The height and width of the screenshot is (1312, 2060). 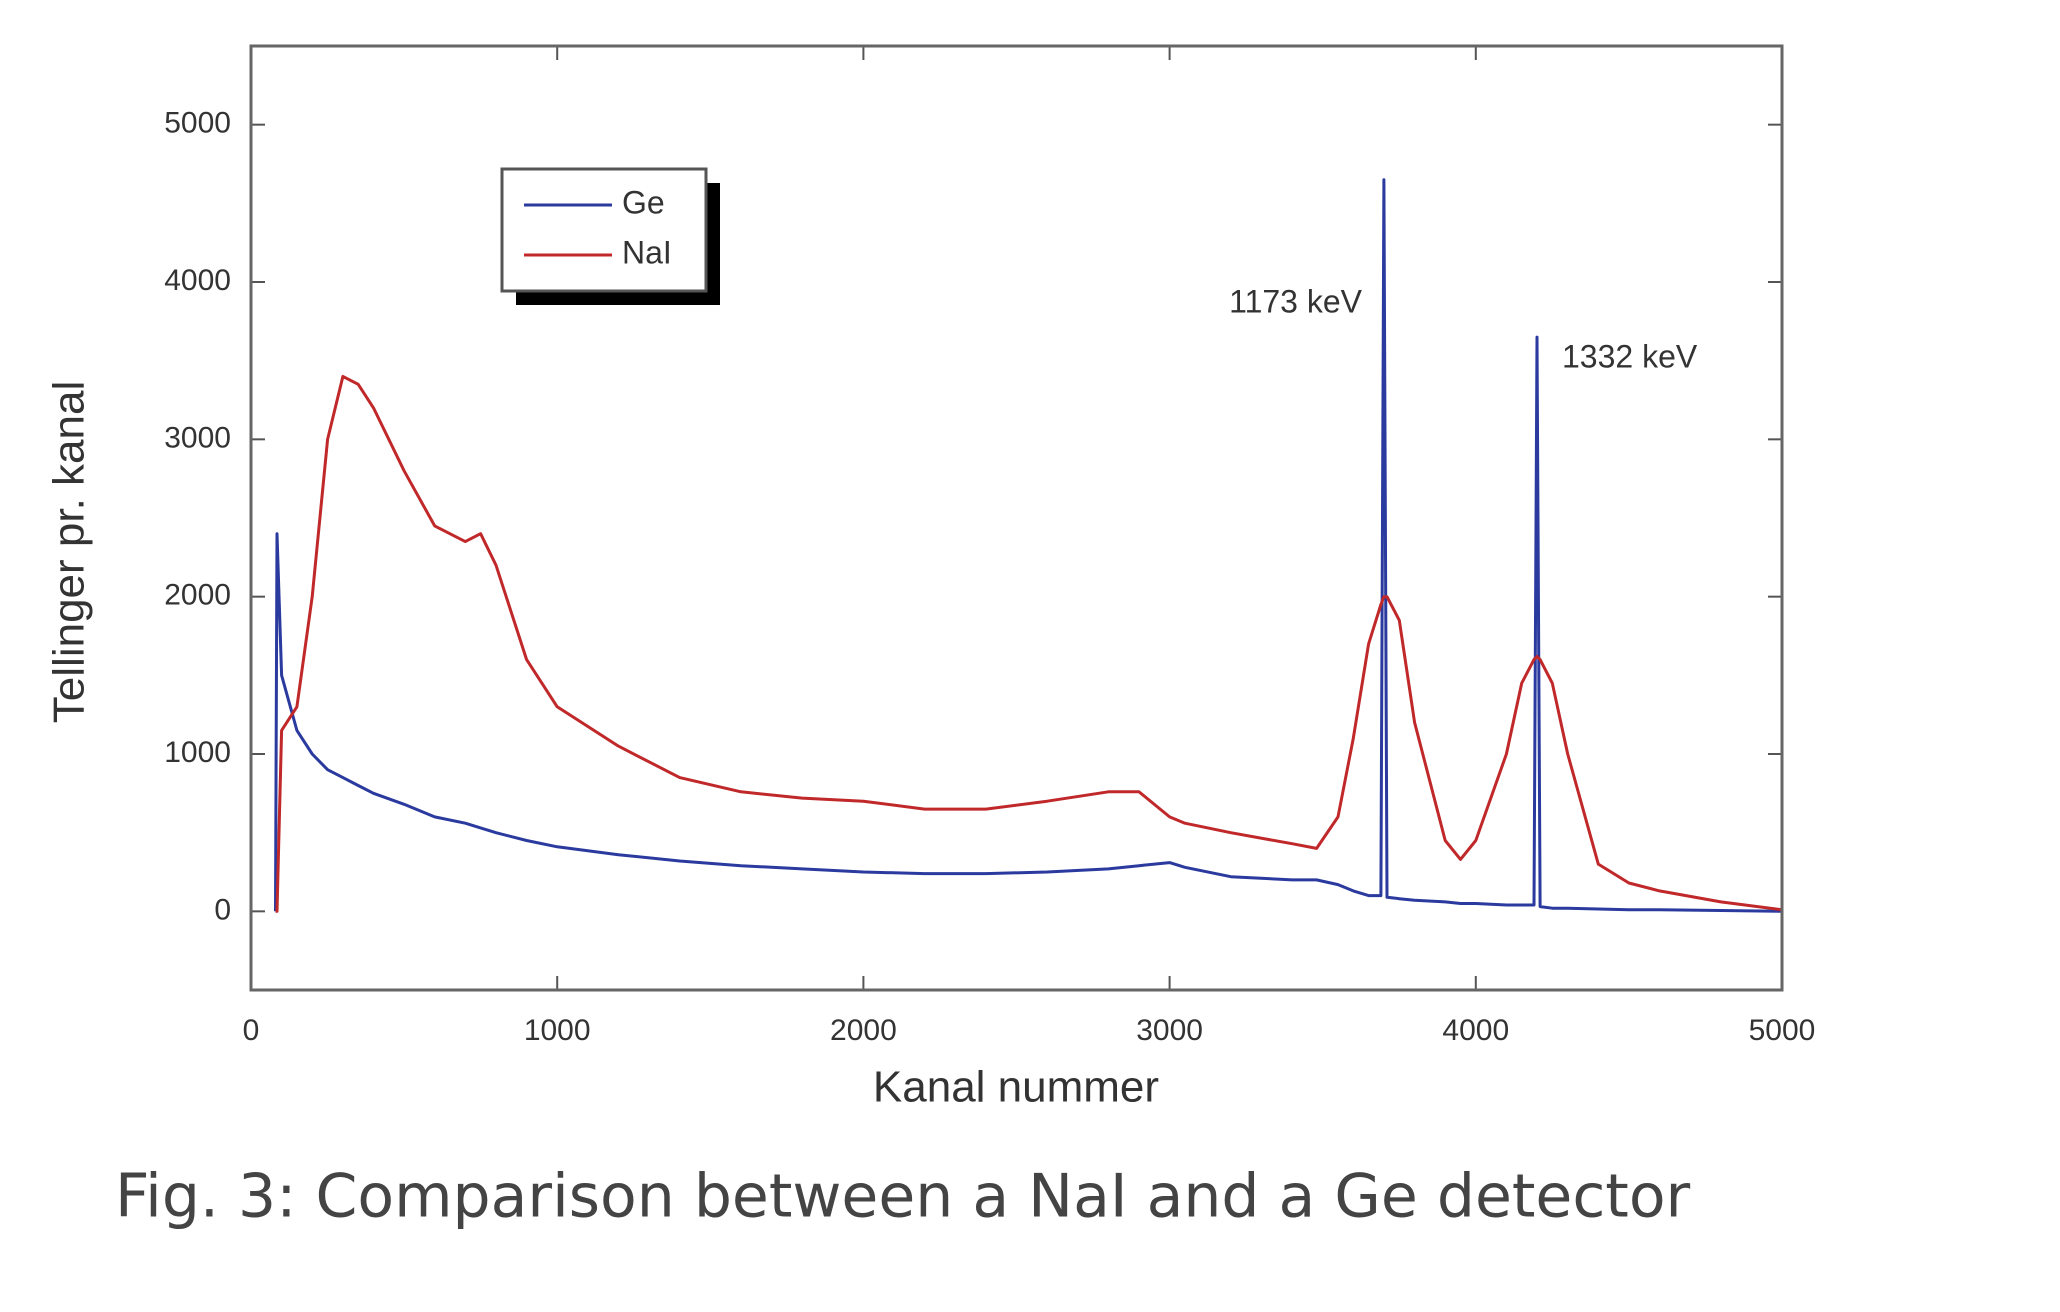 What do you see at coordinates (604, 230) in the screenshot?
I see `legend-box` at bounding box center [604, 230].